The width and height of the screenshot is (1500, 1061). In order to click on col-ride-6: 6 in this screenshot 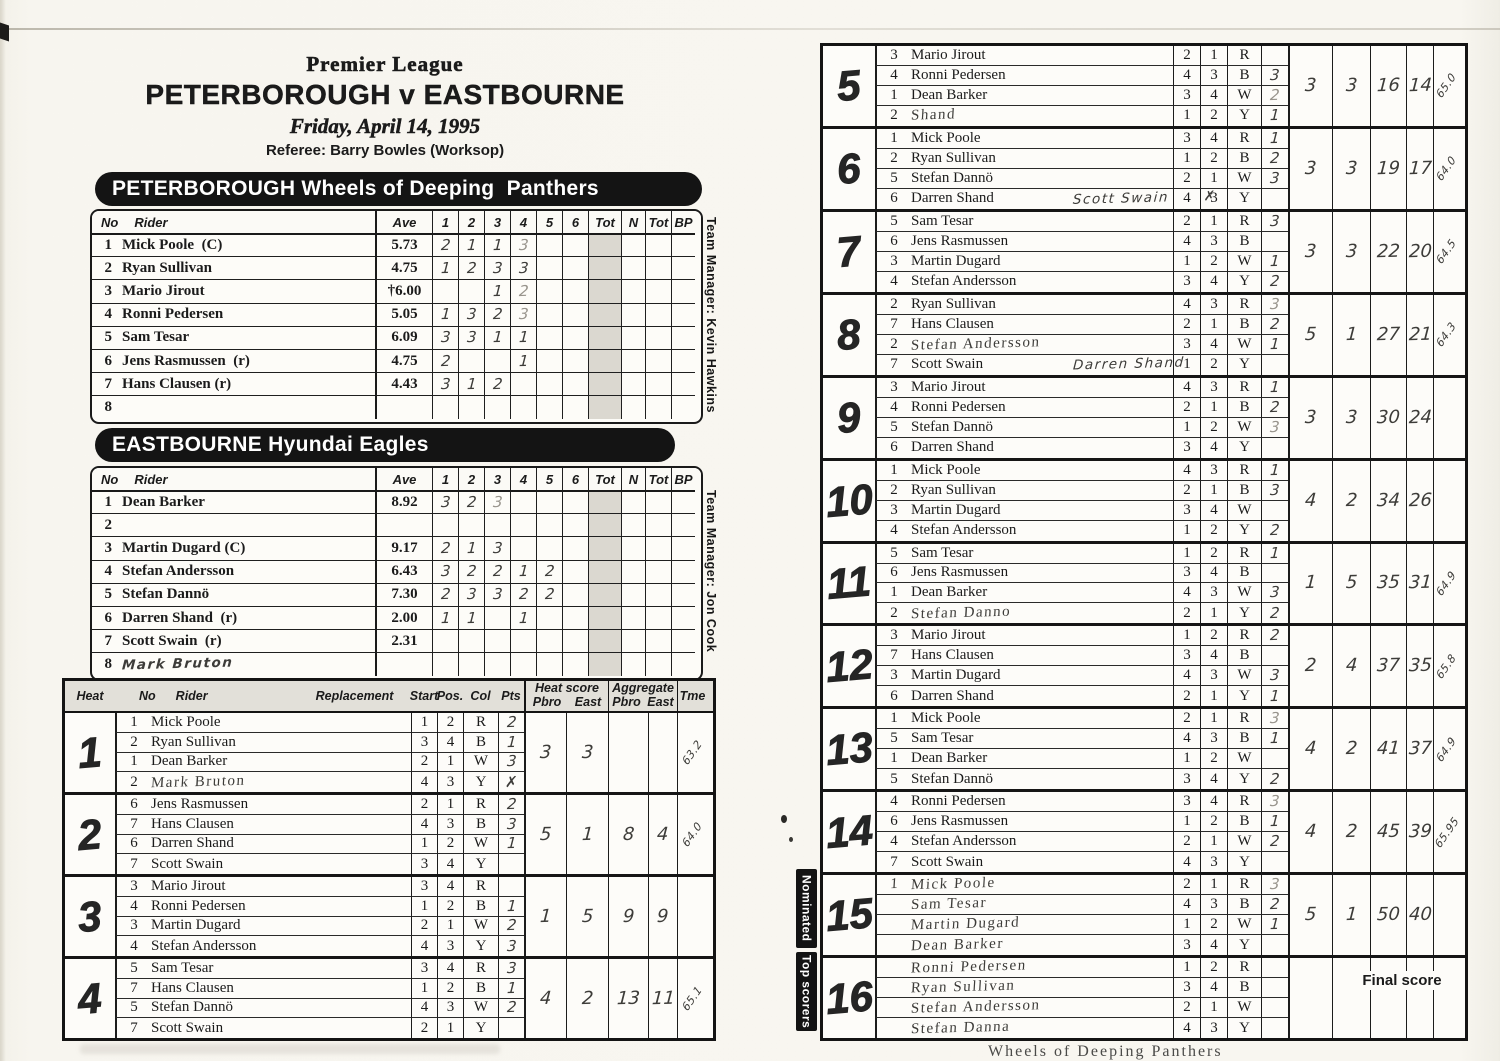, I will do `click(575, 479)`.